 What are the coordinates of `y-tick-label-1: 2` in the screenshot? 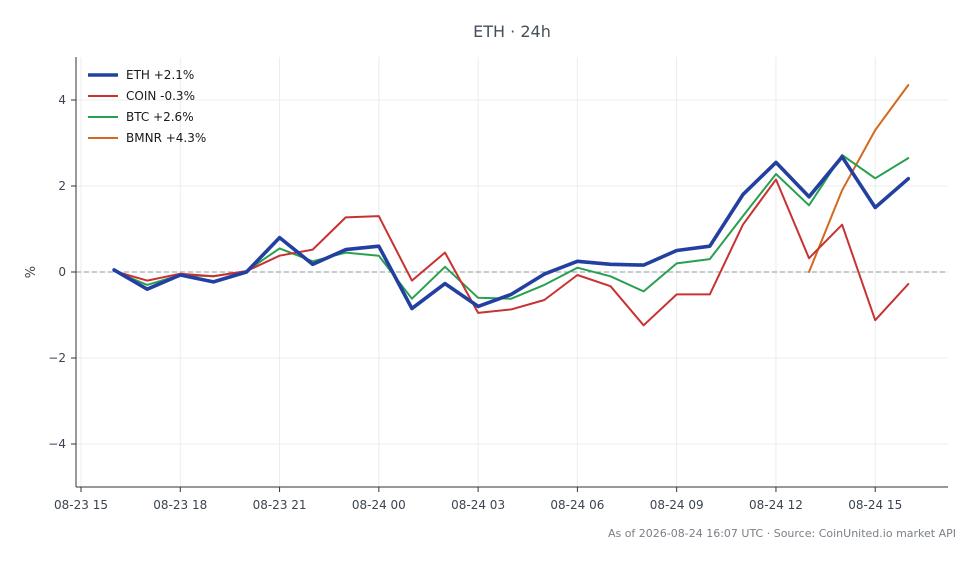 It's located at (62, 186).